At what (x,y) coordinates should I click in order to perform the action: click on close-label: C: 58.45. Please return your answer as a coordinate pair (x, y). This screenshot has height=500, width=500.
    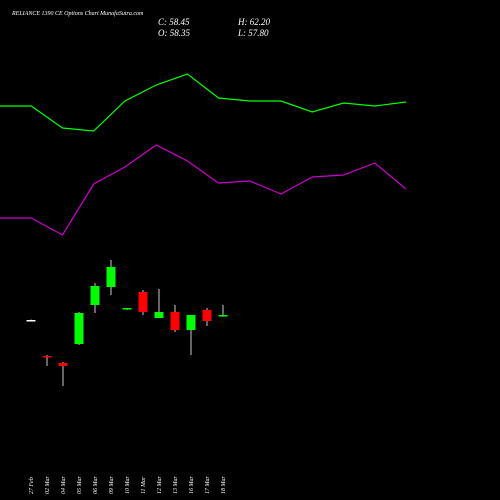
    Looking at the image, I should click on (174, 22).